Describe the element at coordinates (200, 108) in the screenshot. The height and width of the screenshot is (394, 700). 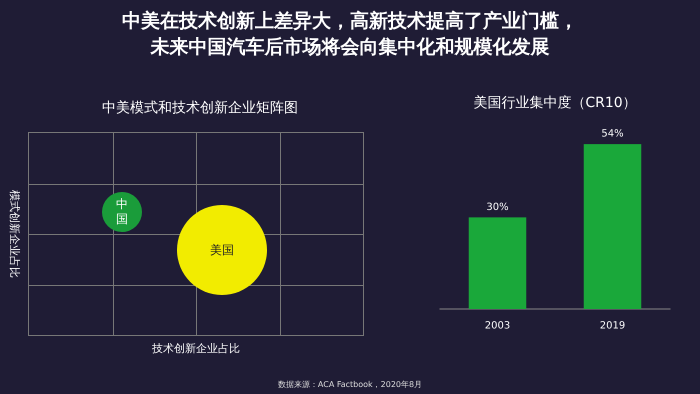
I see `text: 中美模式和技术创新企业矩阵图` at that location.